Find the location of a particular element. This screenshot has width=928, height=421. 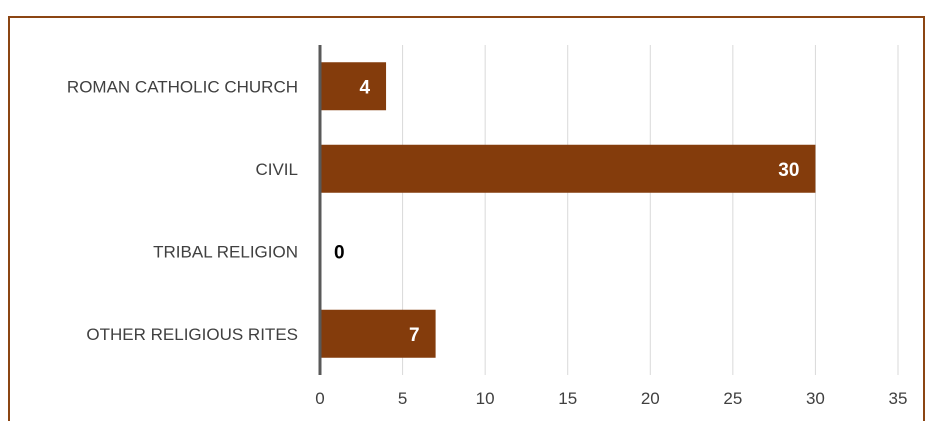

tick-label-15: 15 is located at coordinates (567, 398).